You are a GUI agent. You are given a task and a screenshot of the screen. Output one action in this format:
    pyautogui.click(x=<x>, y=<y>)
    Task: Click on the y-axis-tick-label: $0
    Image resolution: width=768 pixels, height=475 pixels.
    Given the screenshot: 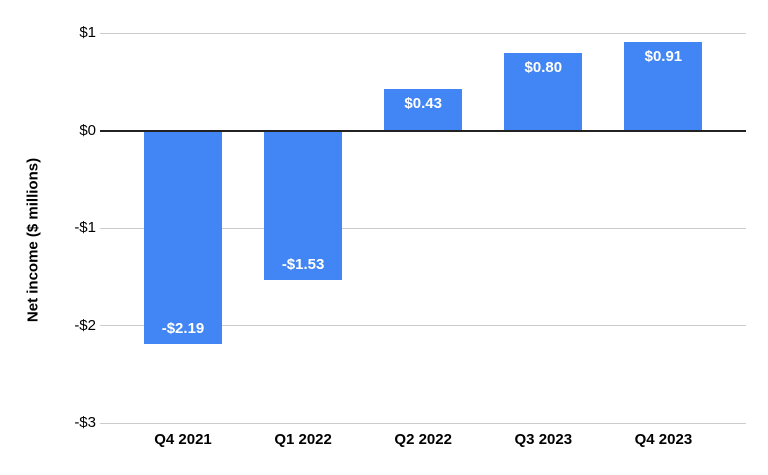 What is the action you would take?
    pyautogui.click(x=87, y=130)
    